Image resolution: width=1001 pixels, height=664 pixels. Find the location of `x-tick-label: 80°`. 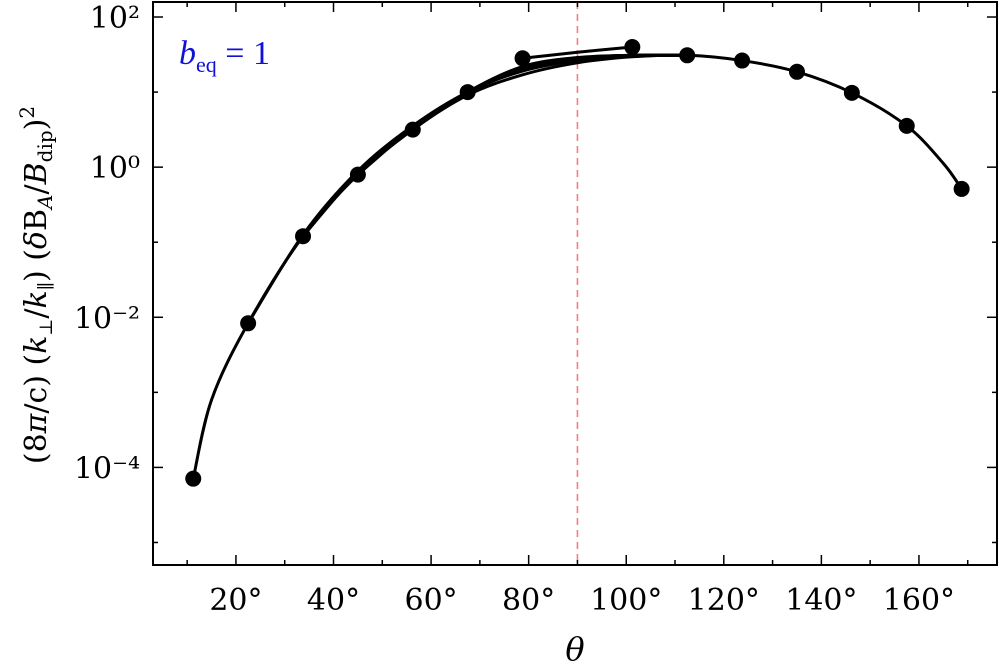

x-tick-label: 80° is located at coordinates (528, 600).